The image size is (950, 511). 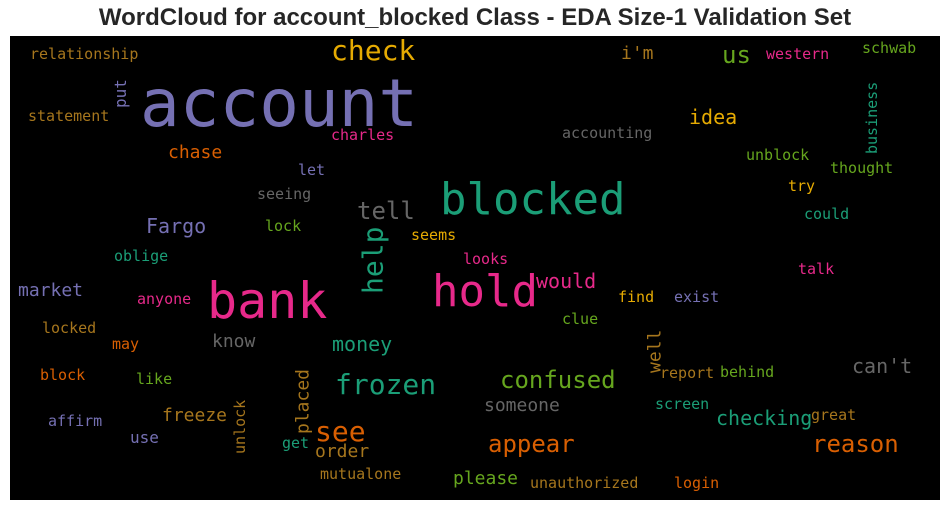 What do you see at coordinates (532, 199) in the screenshot?
I see `word-blocked: blocked` at bounding box center [532, 199].